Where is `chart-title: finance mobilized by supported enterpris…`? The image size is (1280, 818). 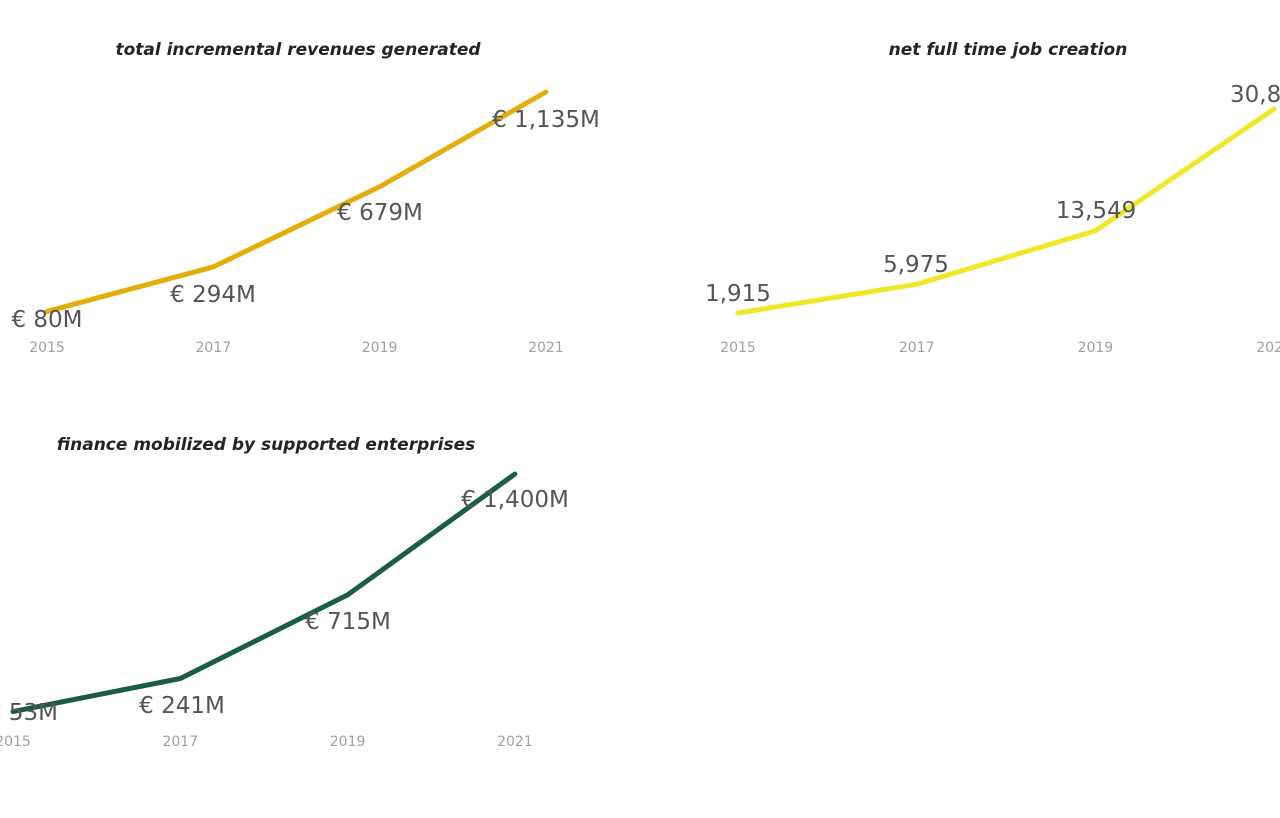 chart-title: finance mobilized by supported enterpris… is located at coordinates (266, 445).